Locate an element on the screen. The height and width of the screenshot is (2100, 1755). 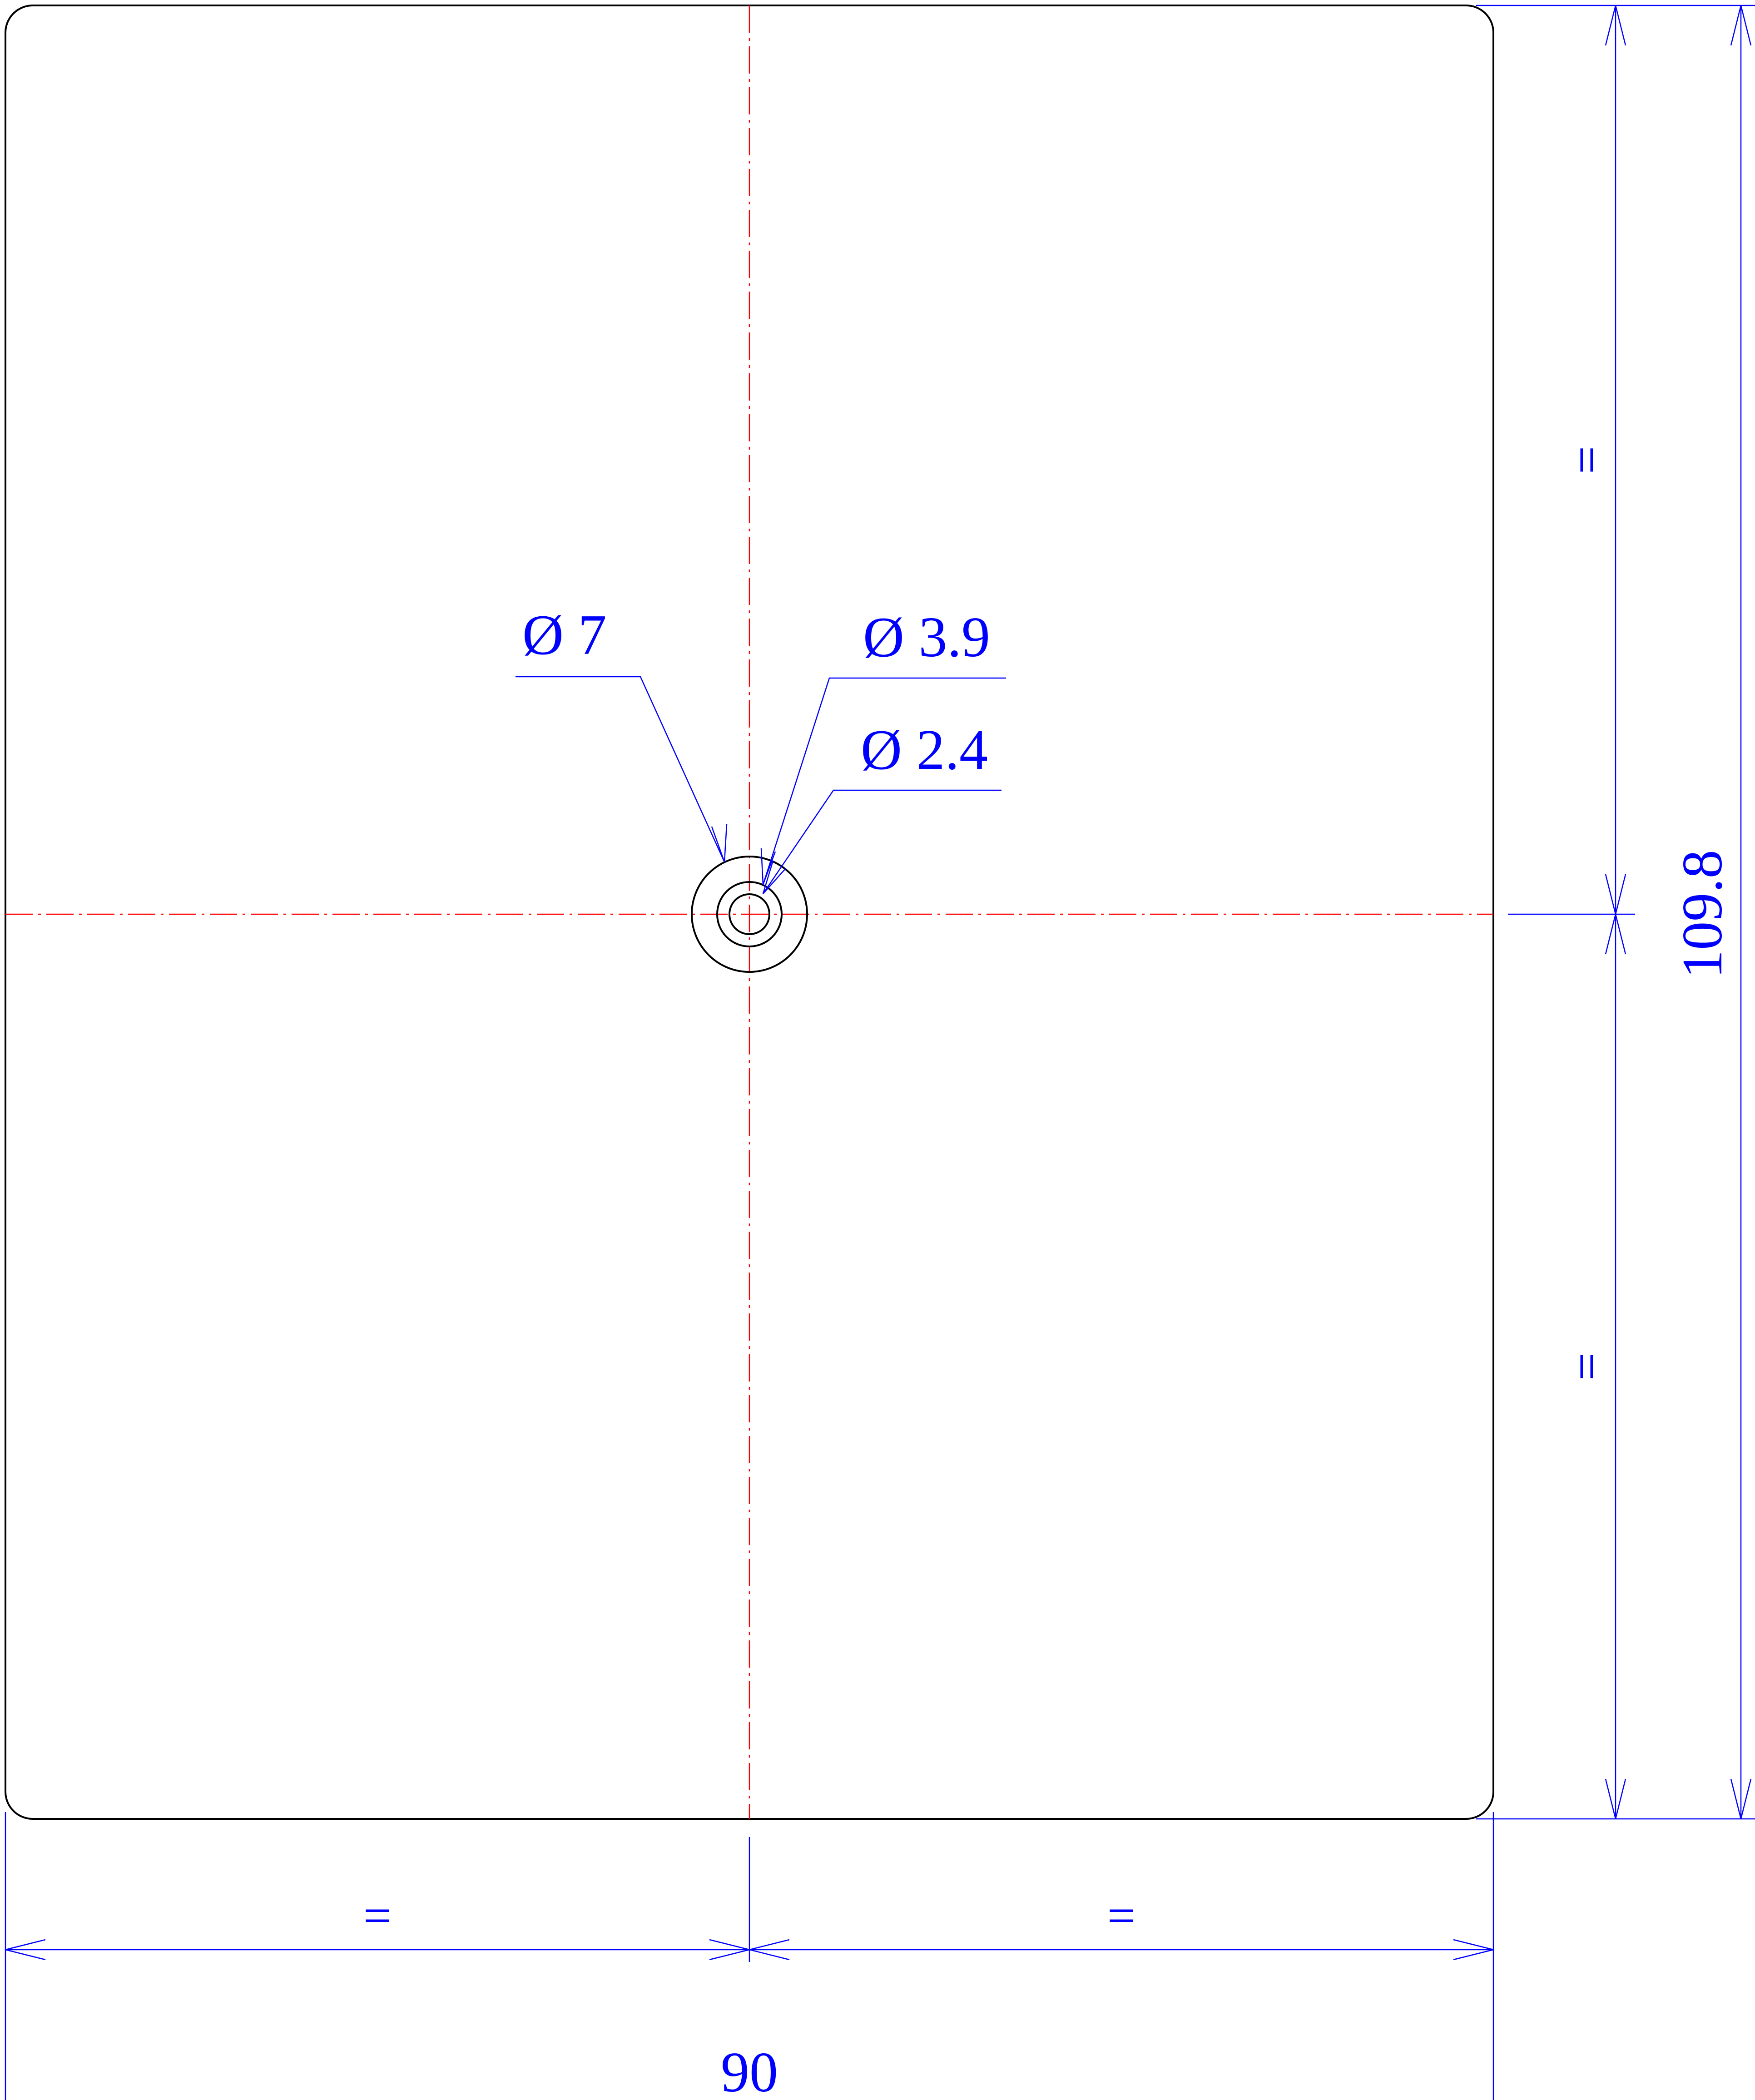
hole-middle-circle is located at coordinates (750, 914).